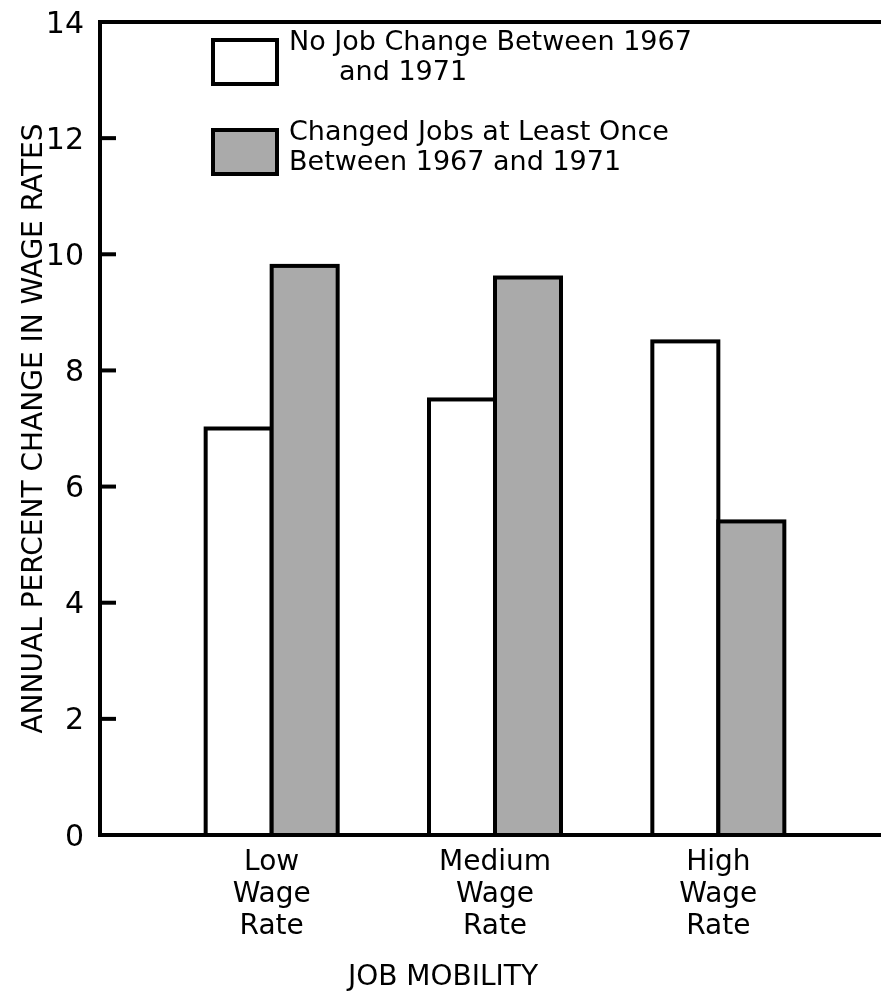  I want to click on x-tick-label: Low Wage Rate, so click(271, 892).